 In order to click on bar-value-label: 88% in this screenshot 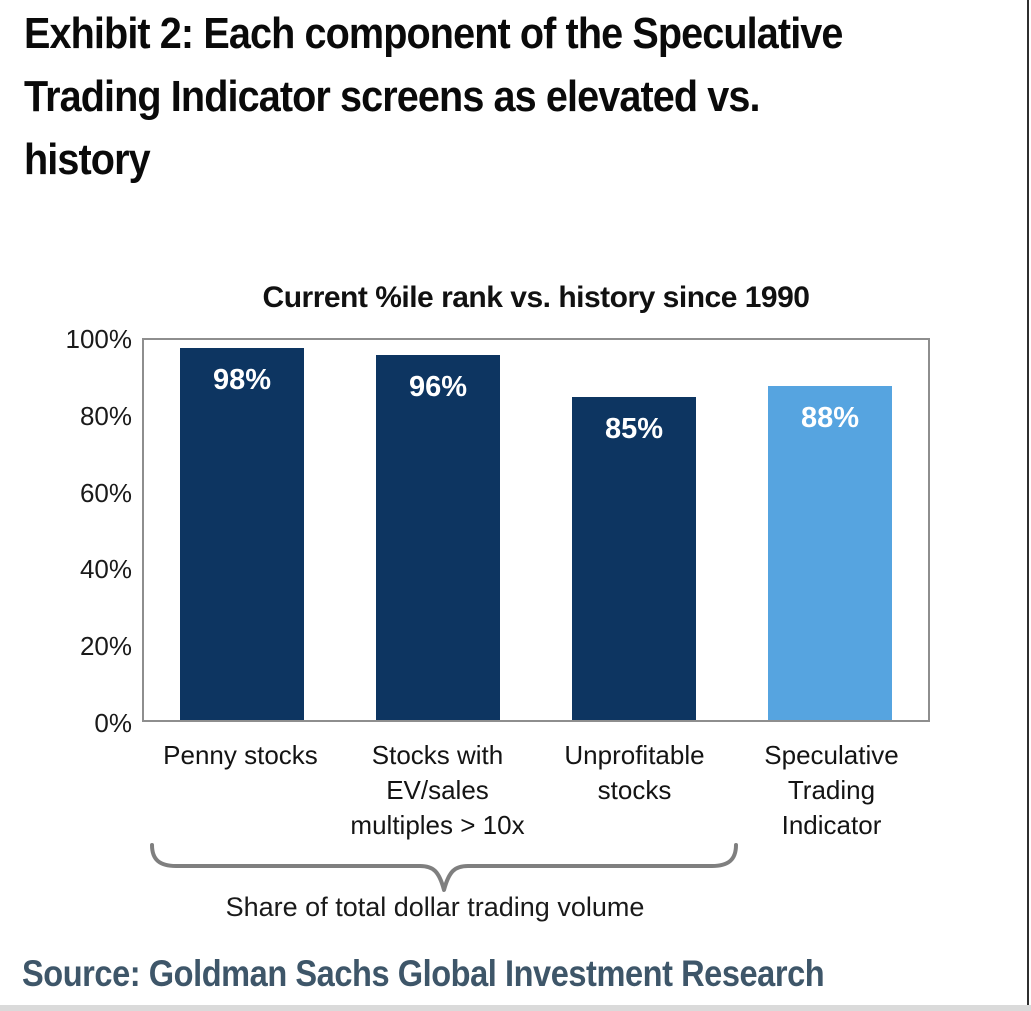, I will do `click(830, 417)`.